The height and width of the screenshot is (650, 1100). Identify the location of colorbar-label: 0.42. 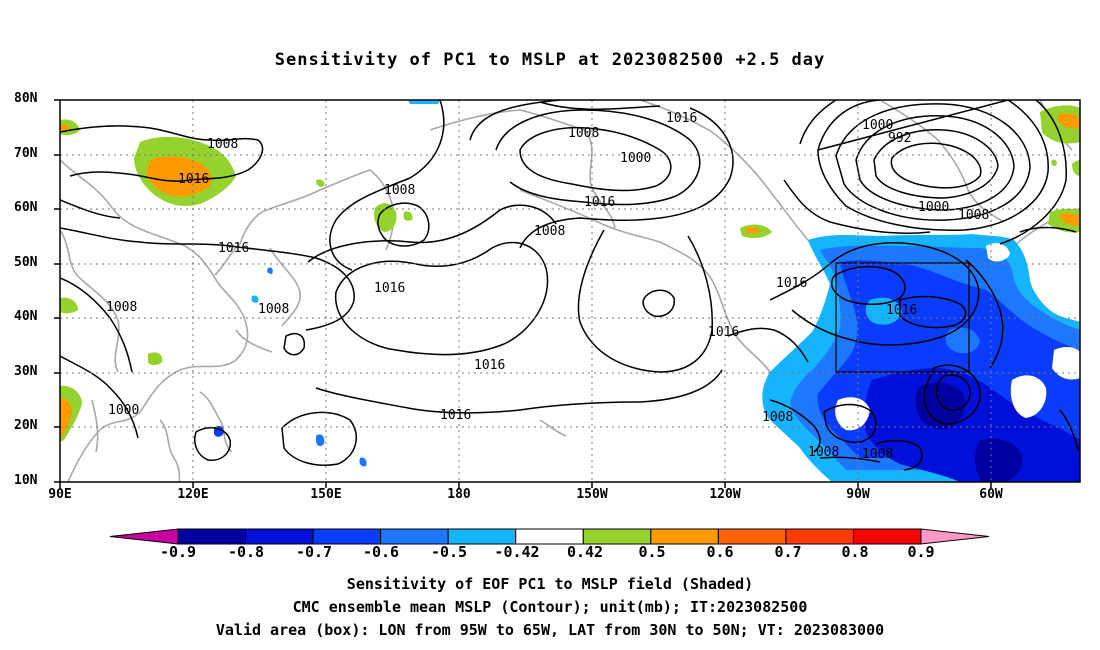
(585, 552).